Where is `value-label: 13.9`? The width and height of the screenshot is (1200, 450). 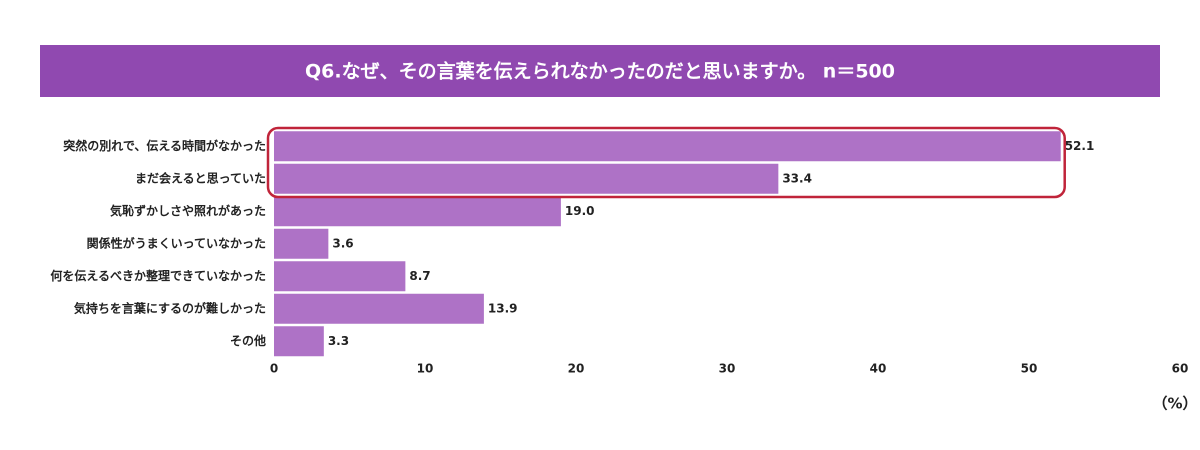 value-label: 13.9 is located at coordinates (503, 308).